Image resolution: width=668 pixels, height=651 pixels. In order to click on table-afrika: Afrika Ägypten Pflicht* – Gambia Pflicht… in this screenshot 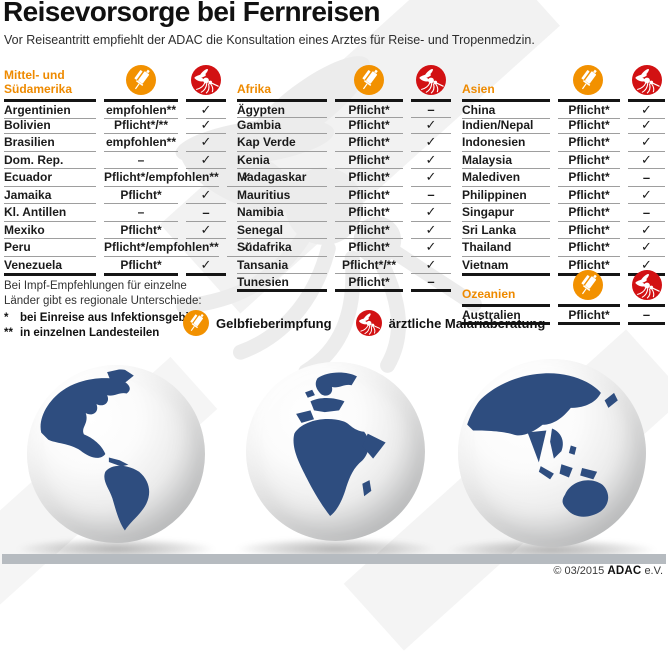, I will do `click(344, 176)`.